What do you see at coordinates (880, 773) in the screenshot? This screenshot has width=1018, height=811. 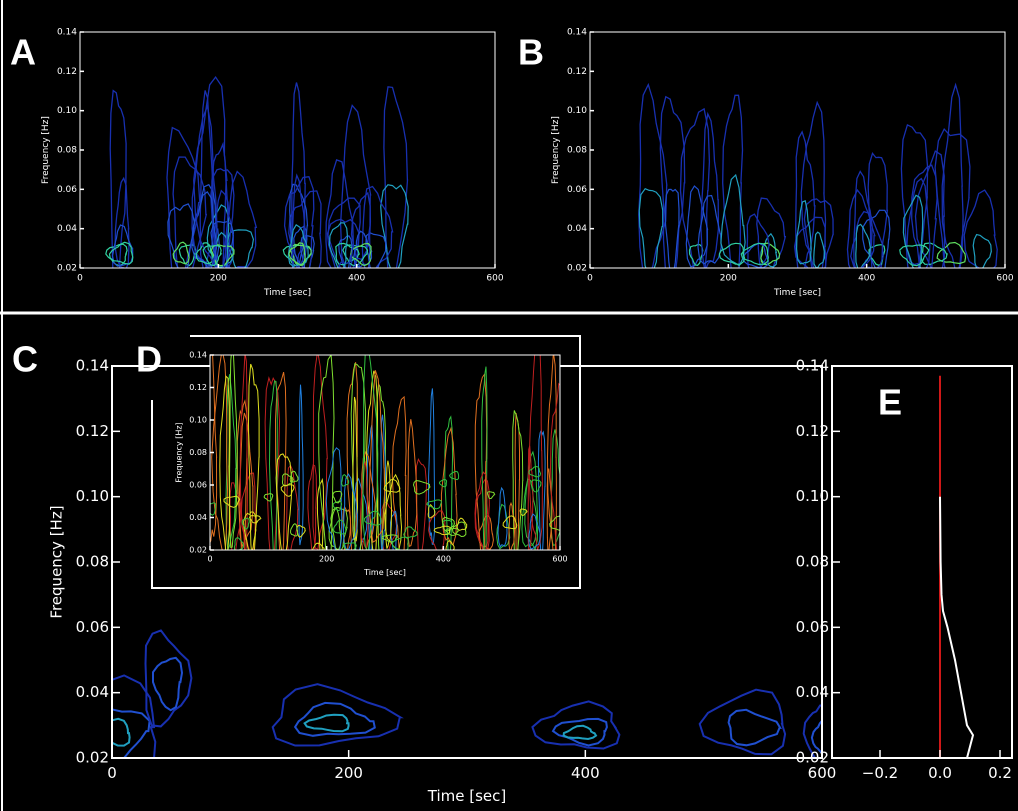 I see `x-tick-label: −0.2` at bounding box center [880, 773].